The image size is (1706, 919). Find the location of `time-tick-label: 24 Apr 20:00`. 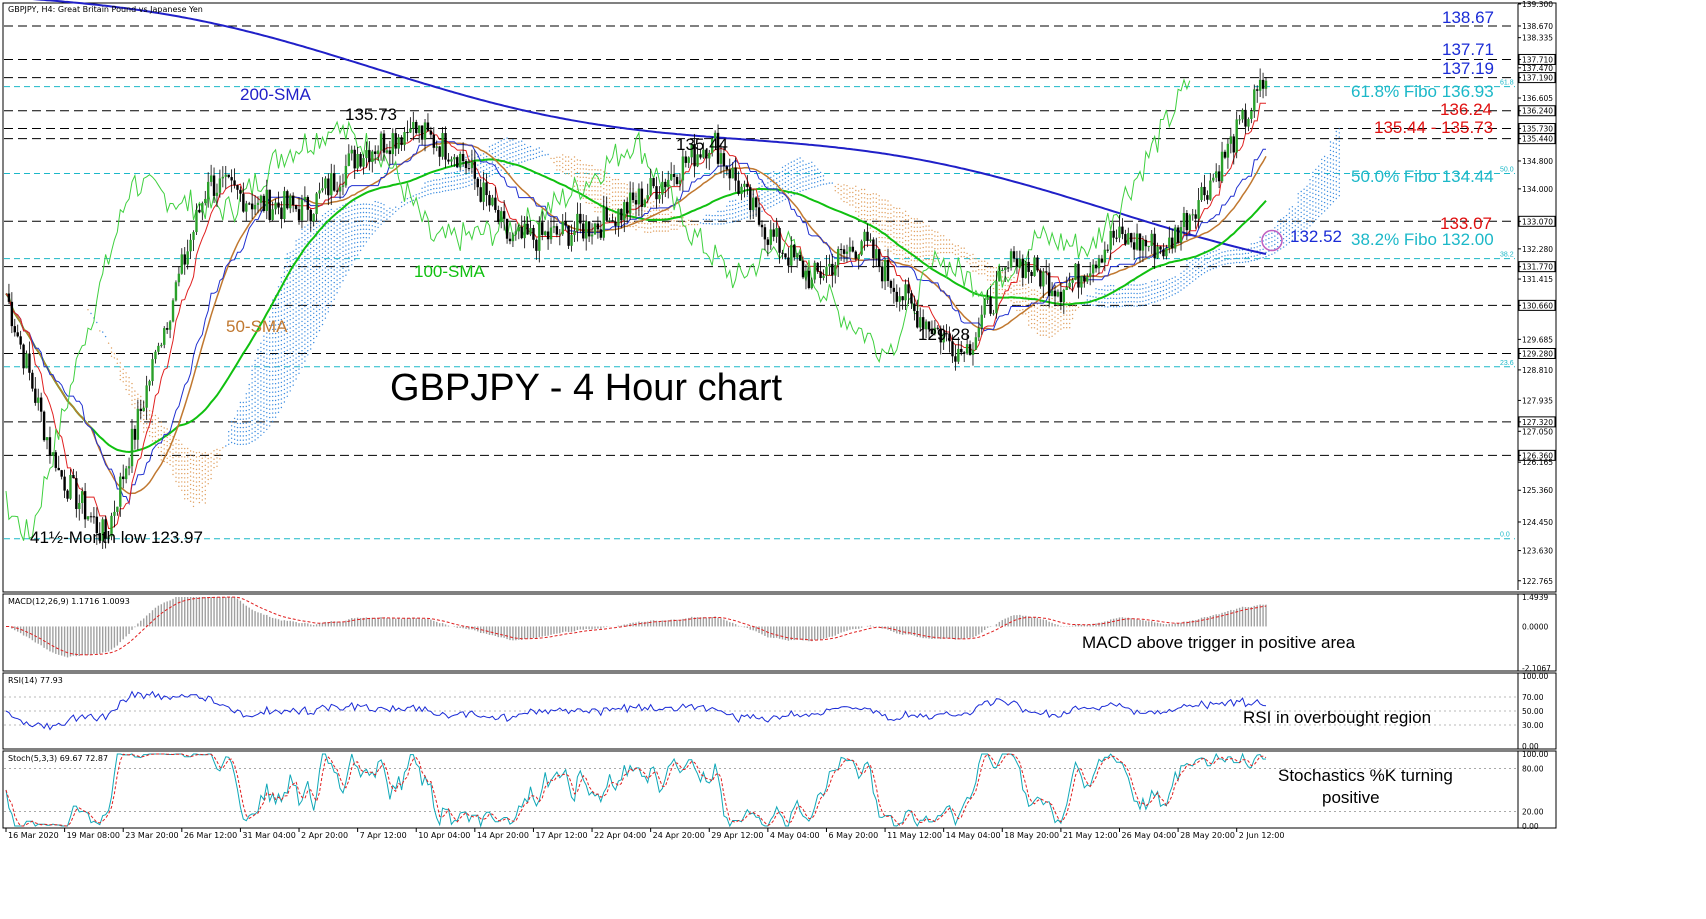

time-tick-label: 24 Apr 20:00 is located at coordinates (679, 835).